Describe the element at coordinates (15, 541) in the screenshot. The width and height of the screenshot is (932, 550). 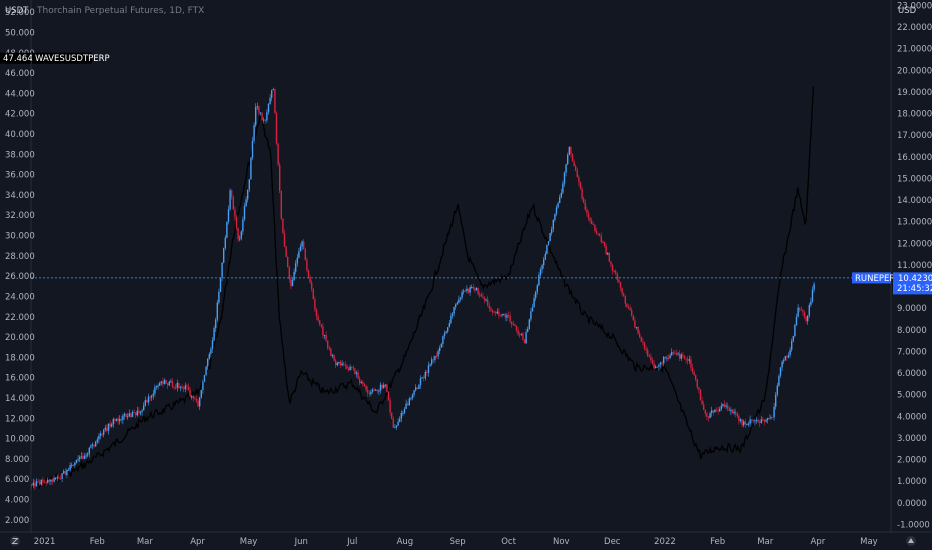
I see `tradingview-logo-icon` at that location.